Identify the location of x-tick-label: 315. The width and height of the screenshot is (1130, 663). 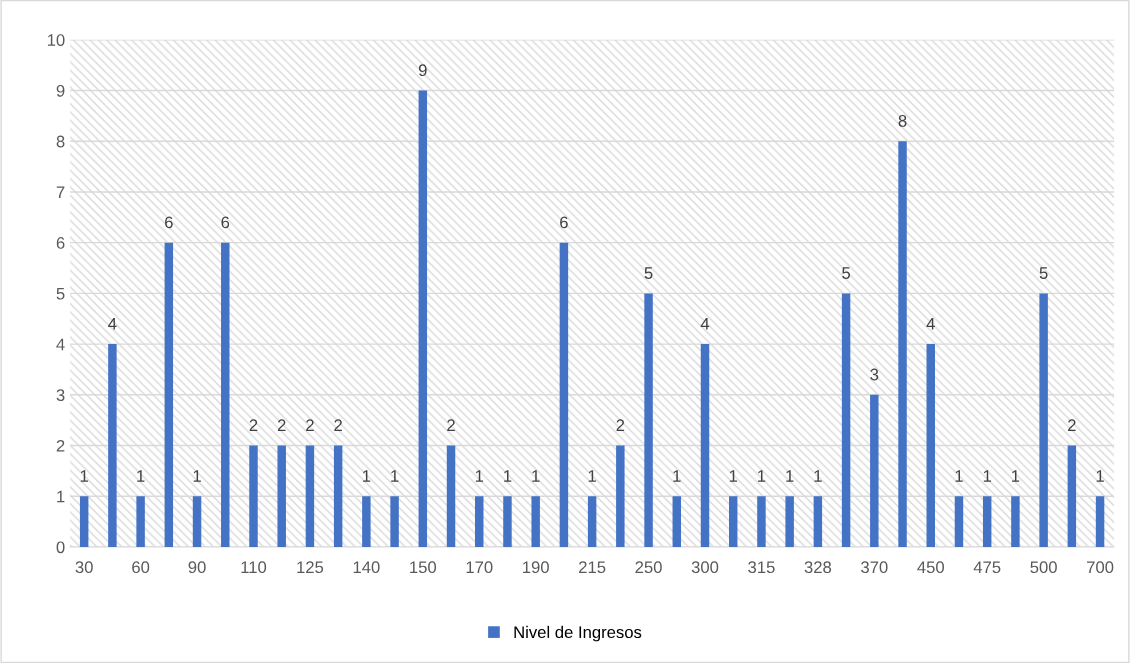
(761, 567).